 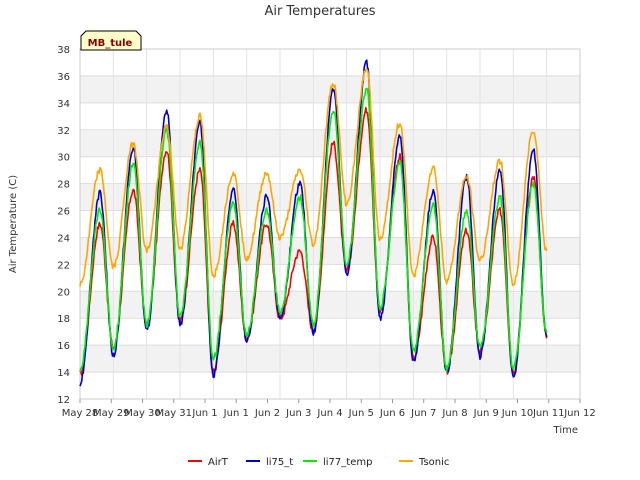 What do you see at coordinates (579, 413) in the screenshot?
I see `x-tick-label: Jun 12` at bounding box center [579, 413].